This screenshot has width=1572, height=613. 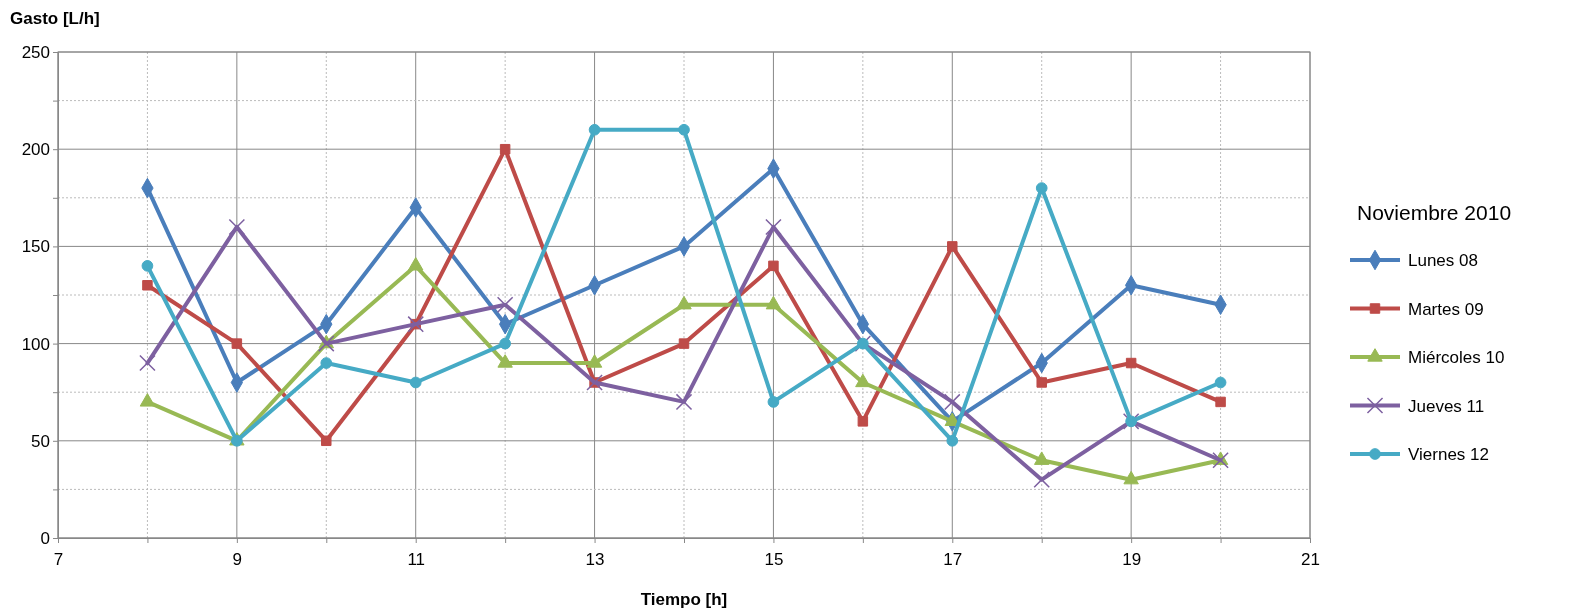 What do you see at coordinates (1310, 559) in the screenshot?
I see `x-tick-label: 21` at bounding box center [1310, 559].